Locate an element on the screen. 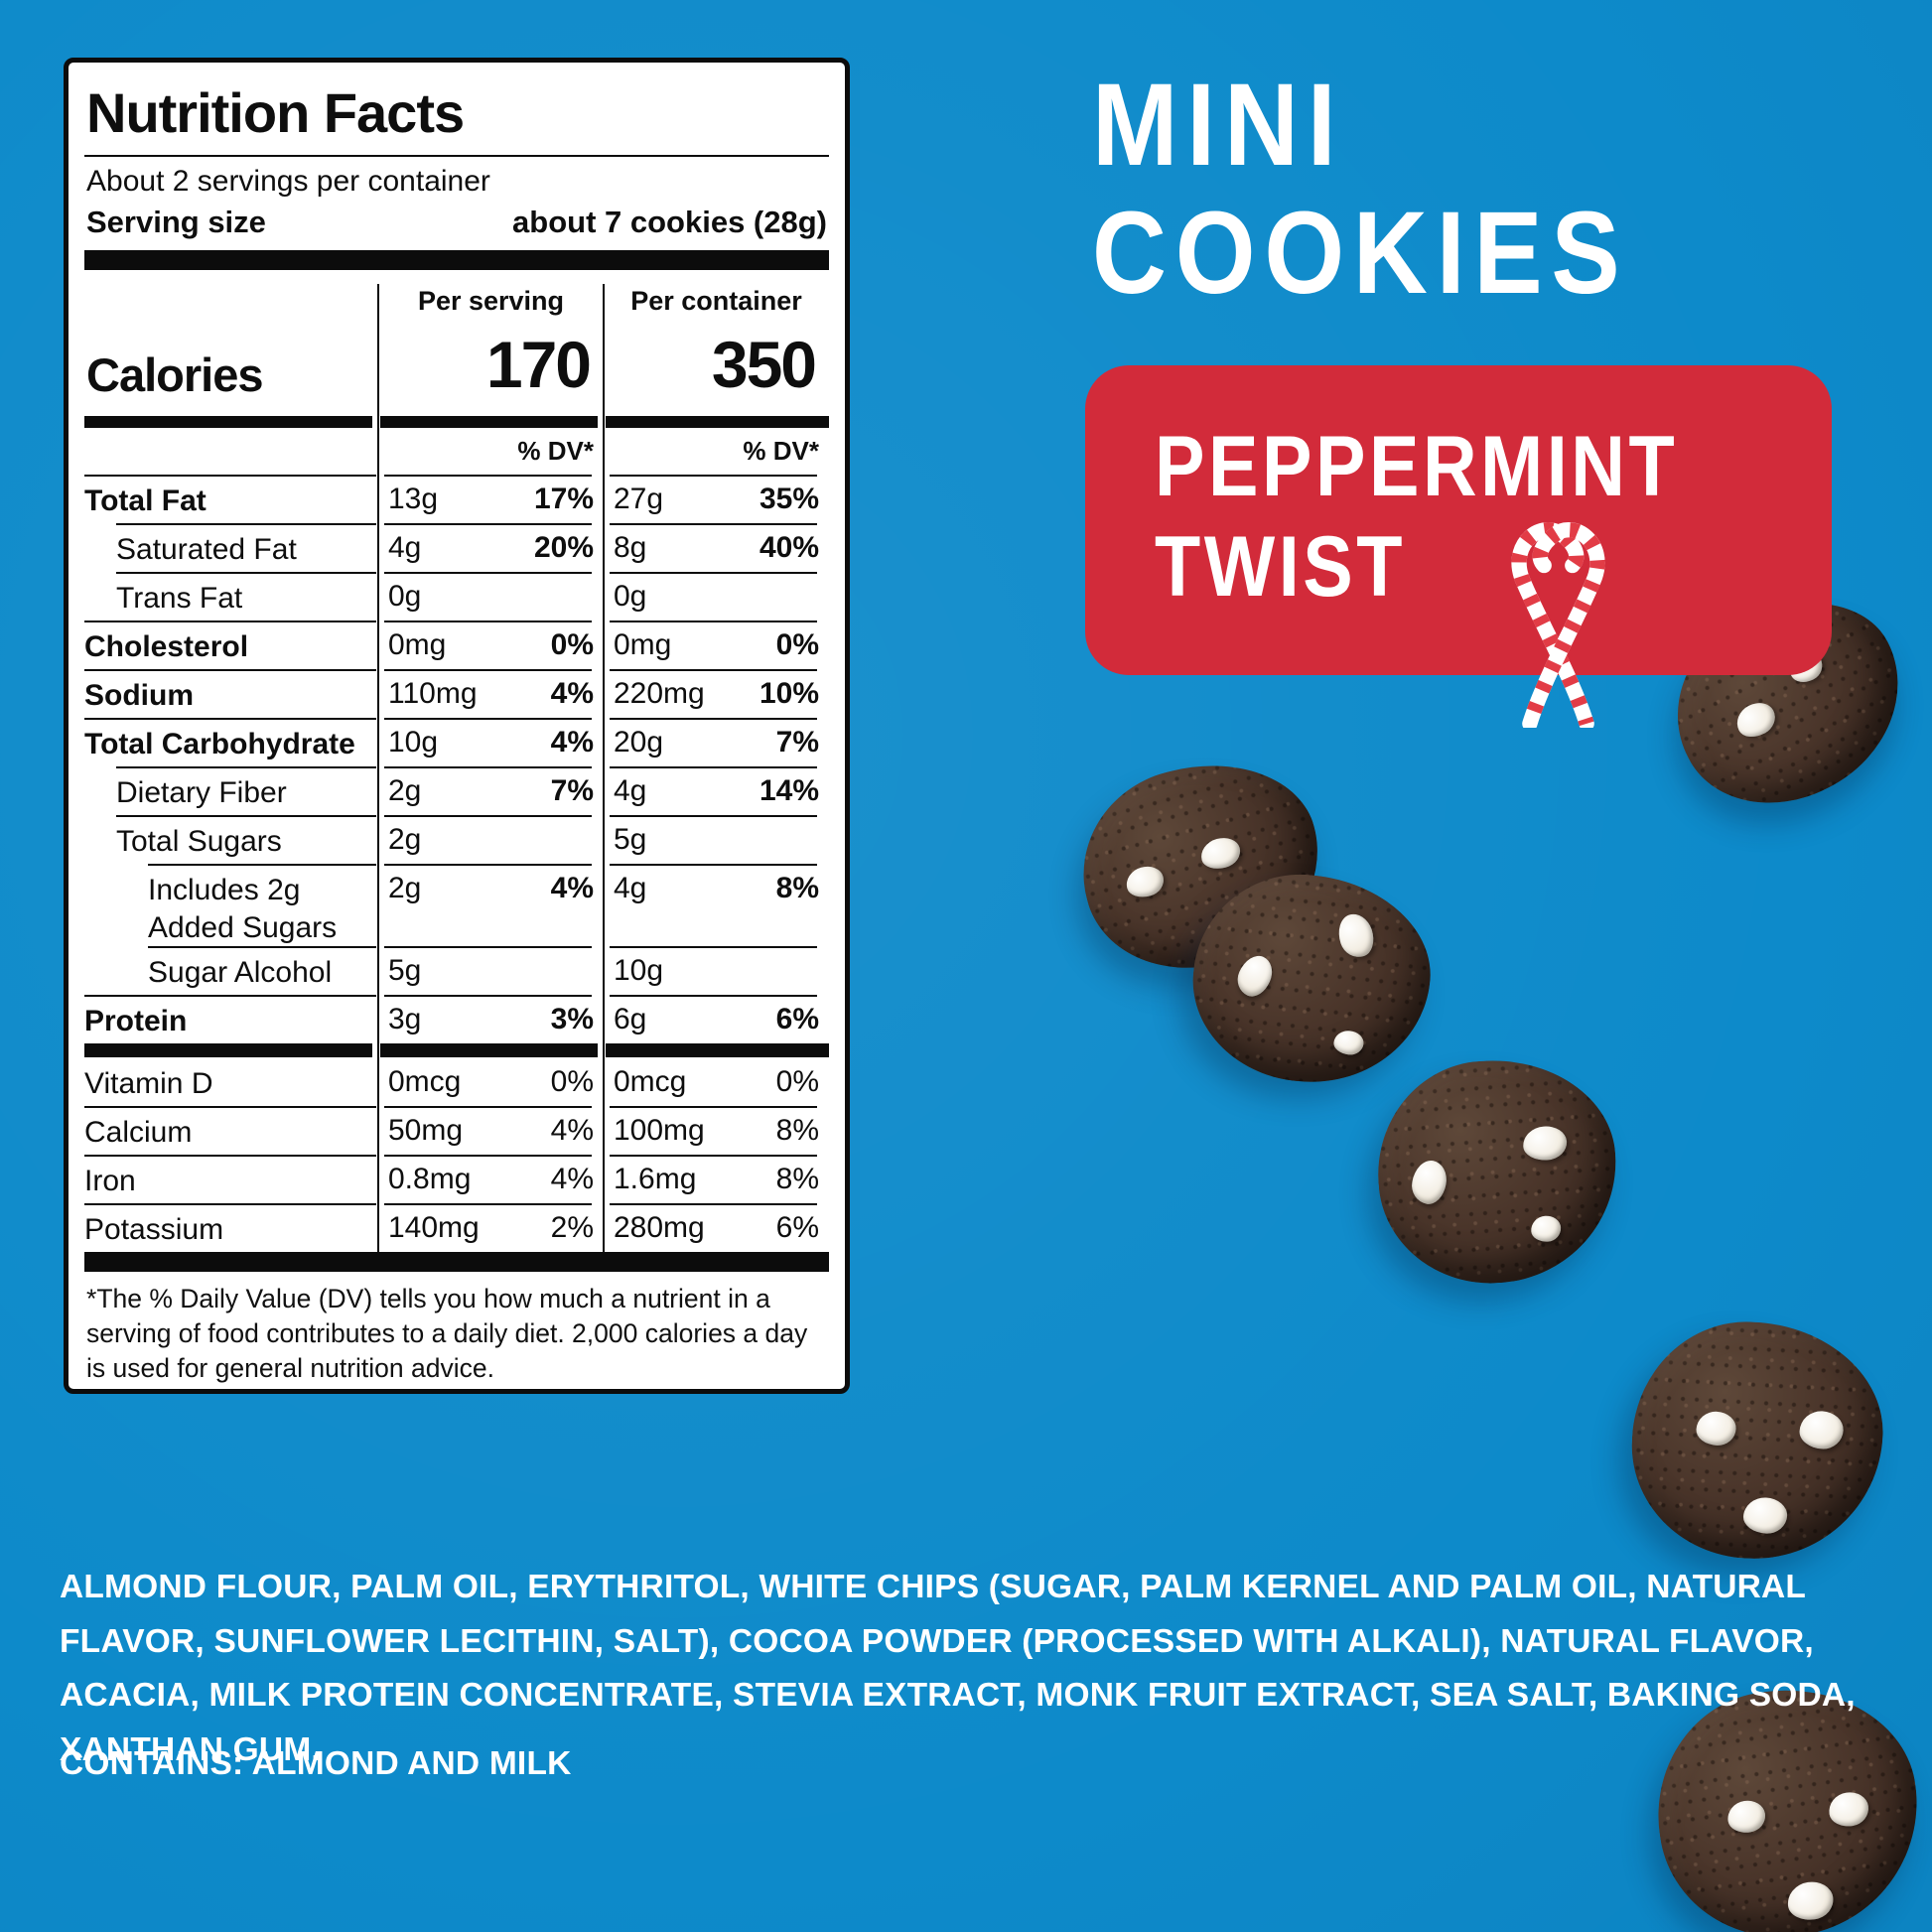 The image size is (1932, 1932). column-divider is located at coordinates (604, 768).